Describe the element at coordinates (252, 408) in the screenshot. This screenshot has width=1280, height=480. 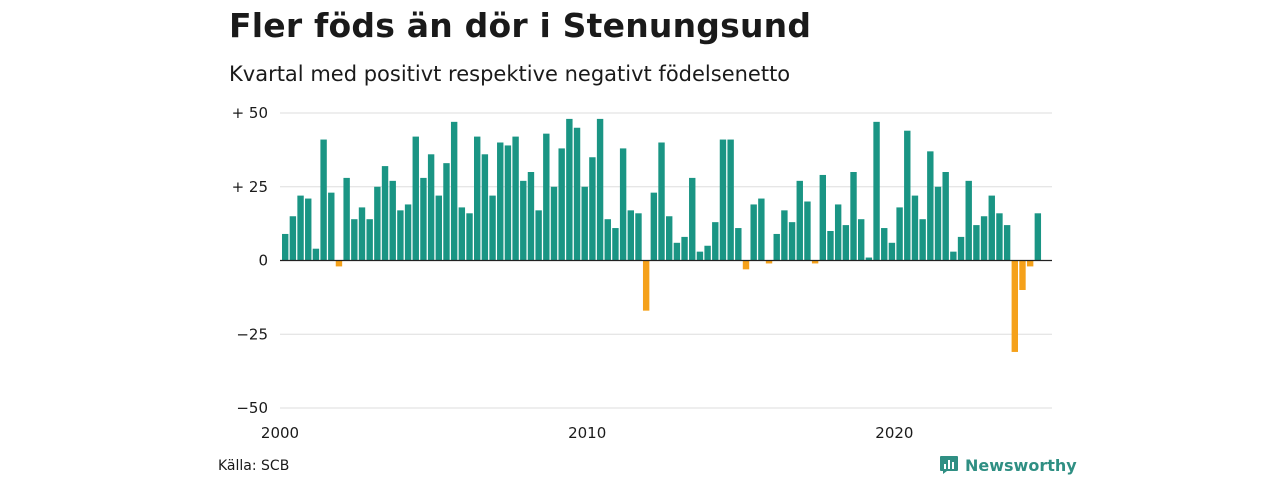
I see `y-tick-label: −50` at that location.